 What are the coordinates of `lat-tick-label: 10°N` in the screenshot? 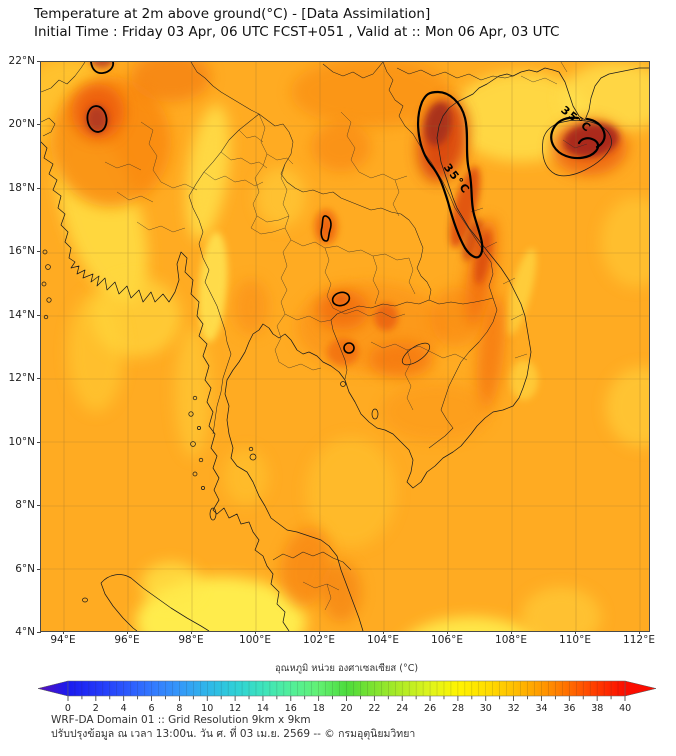 It's located at (21, 441).